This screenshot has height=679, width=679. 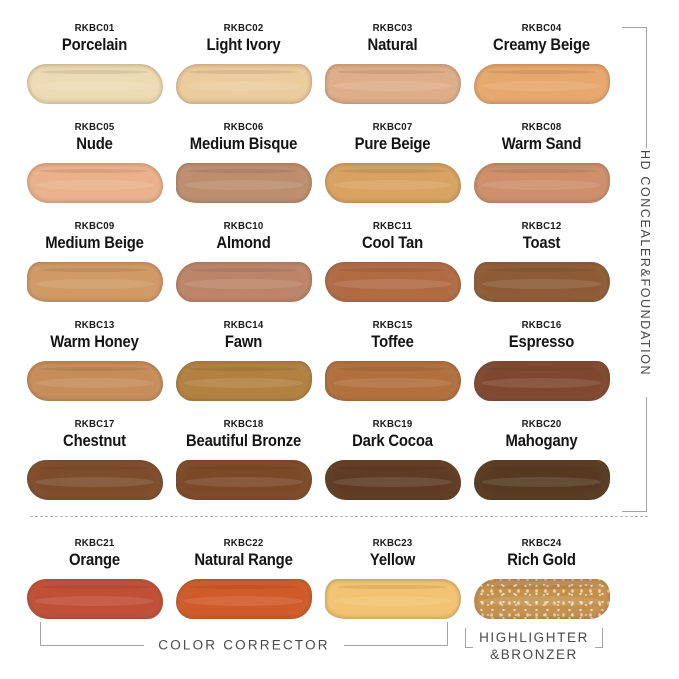 I want to click on shade-name: Fawn, so click(x=243, y=342).